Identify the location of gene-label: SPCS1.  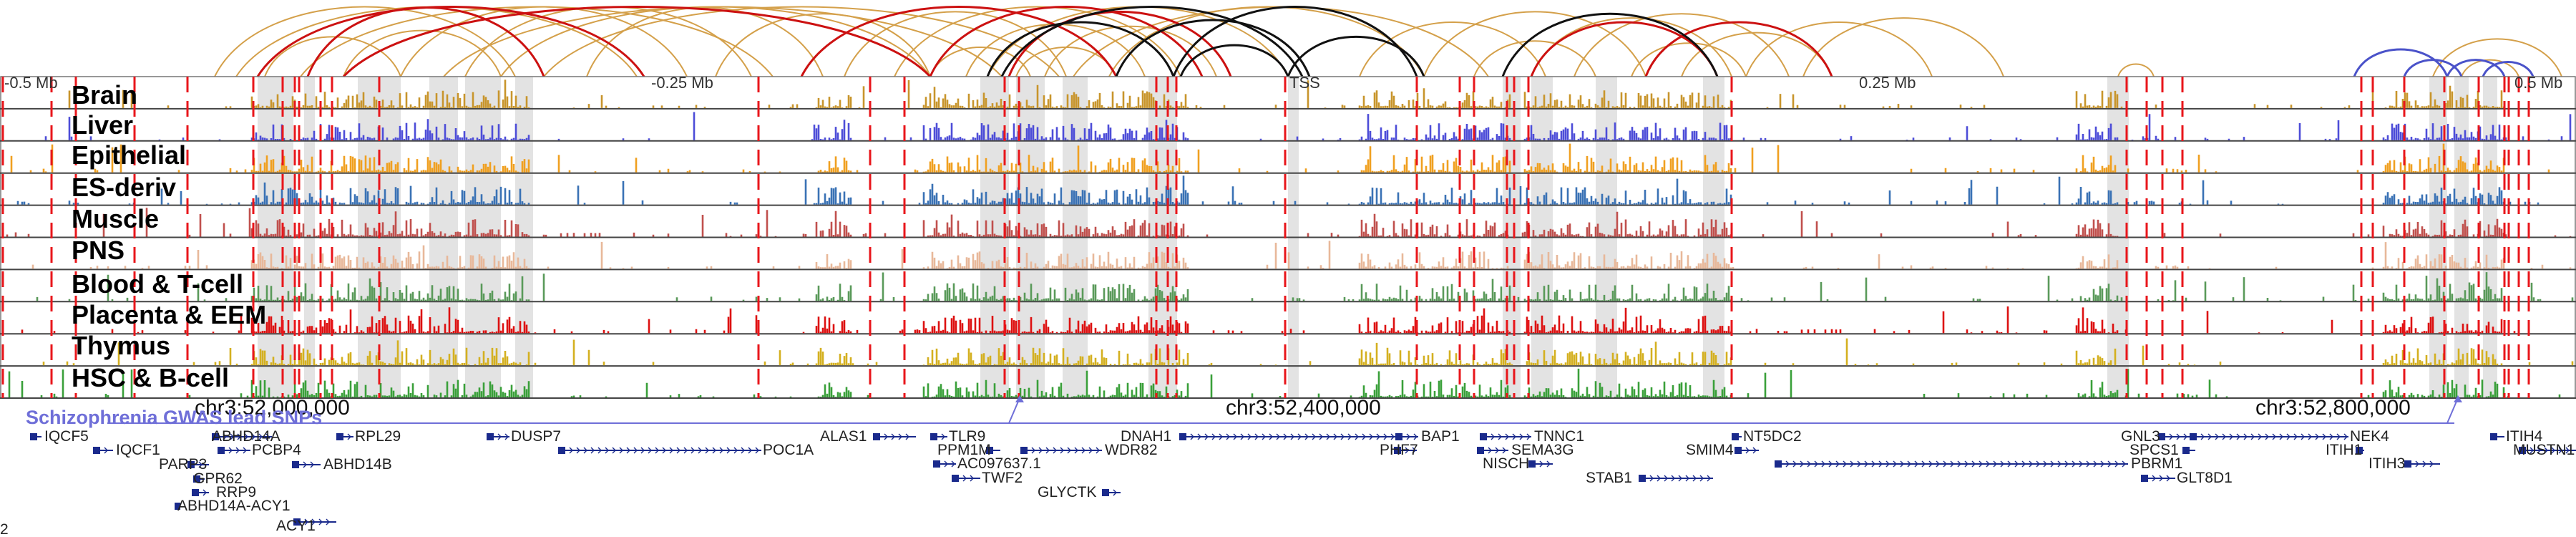
(2154, 450).